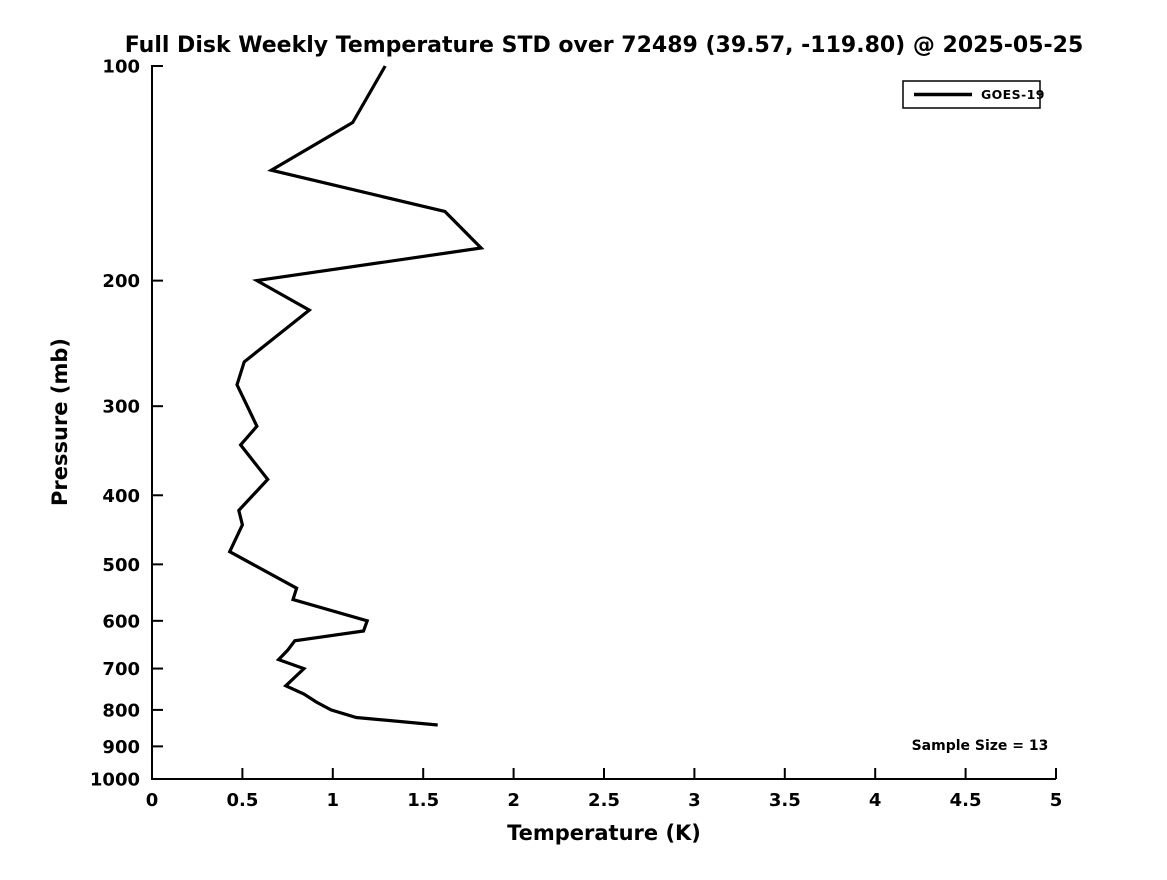 Image resolution: width=1167 pixels, height=880 pixels. I want to click on x-axis-ticks: 0 0.5 1 1.5 2 2.5 3 3.5 4 4.5 5, so click(604, 789).